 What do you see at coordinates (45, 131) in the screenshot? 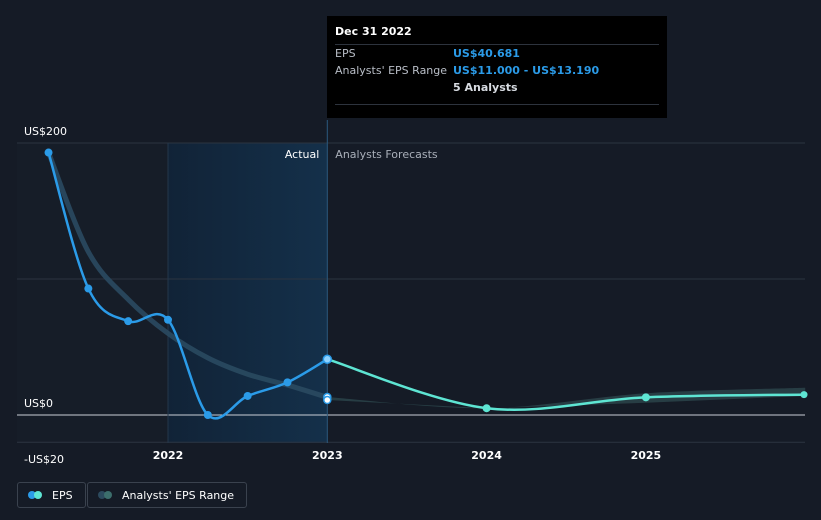
I see `y-tick-label: US$200` at bounding box center [45, 131].